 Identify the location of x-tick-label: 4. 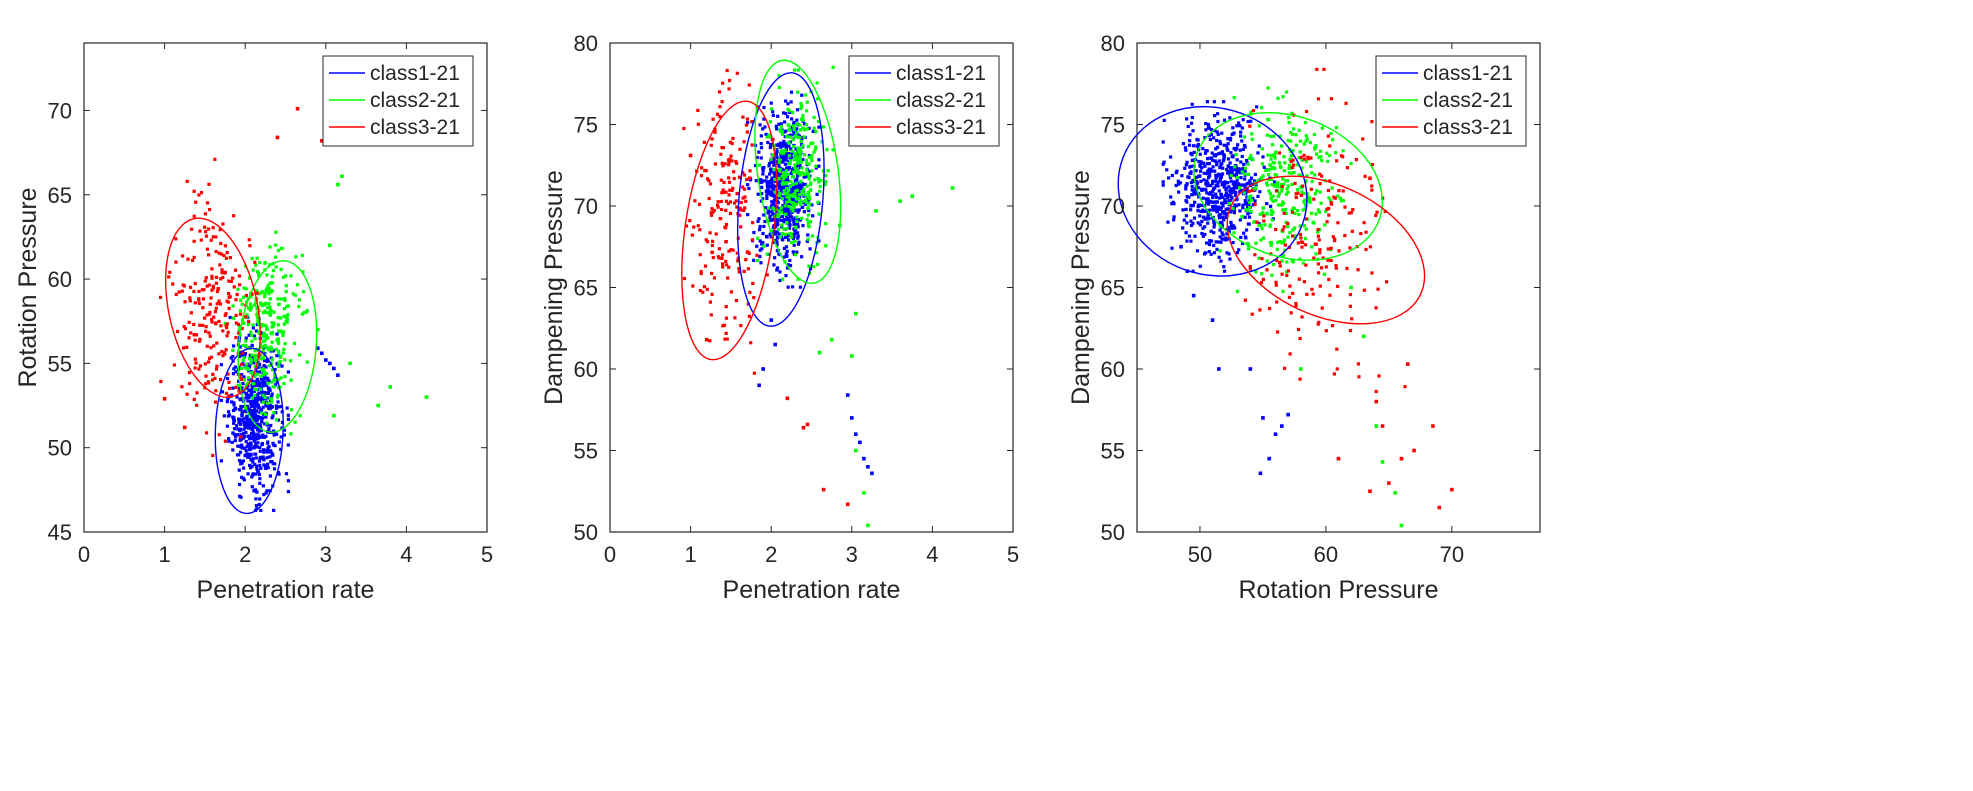
(932, 554).